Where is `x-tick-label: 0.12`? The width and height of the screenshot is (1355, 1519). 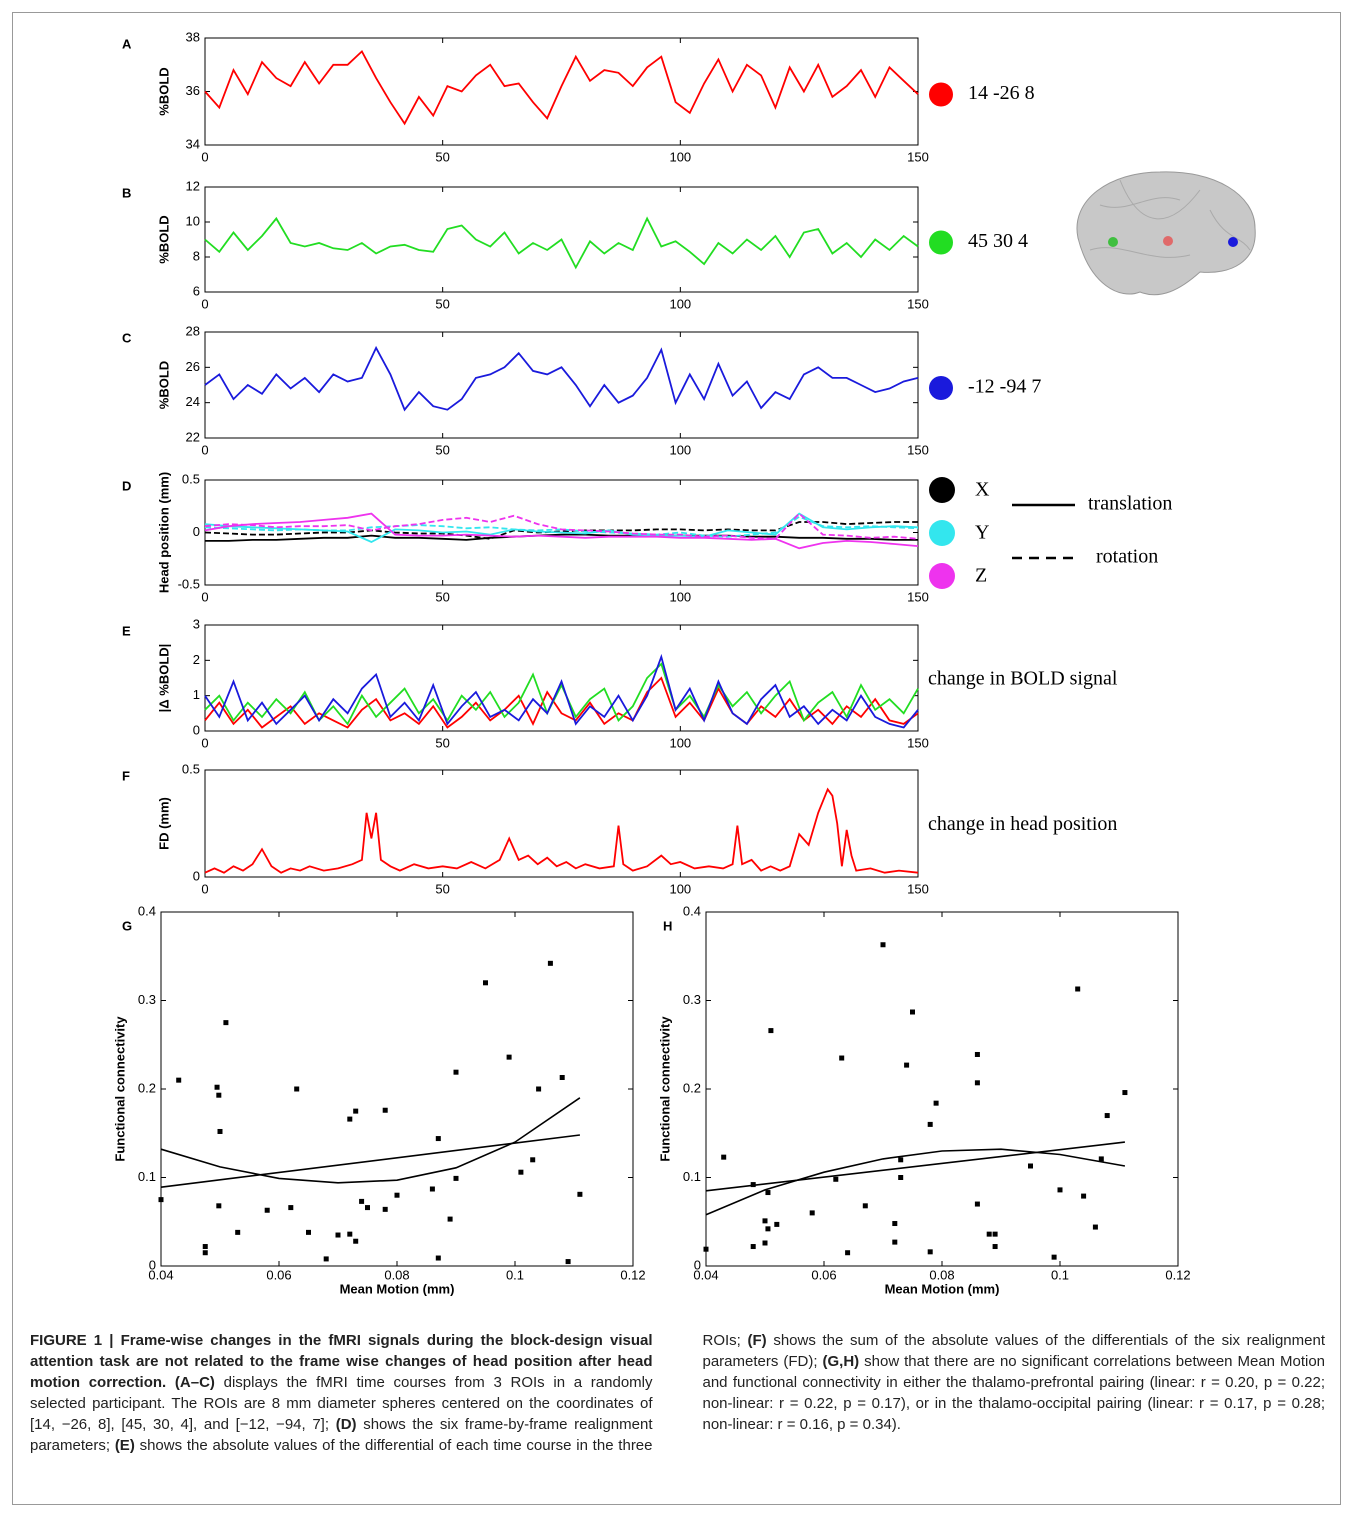
x-tick-label: 0.12 is located at coordinates (1177, 1274).